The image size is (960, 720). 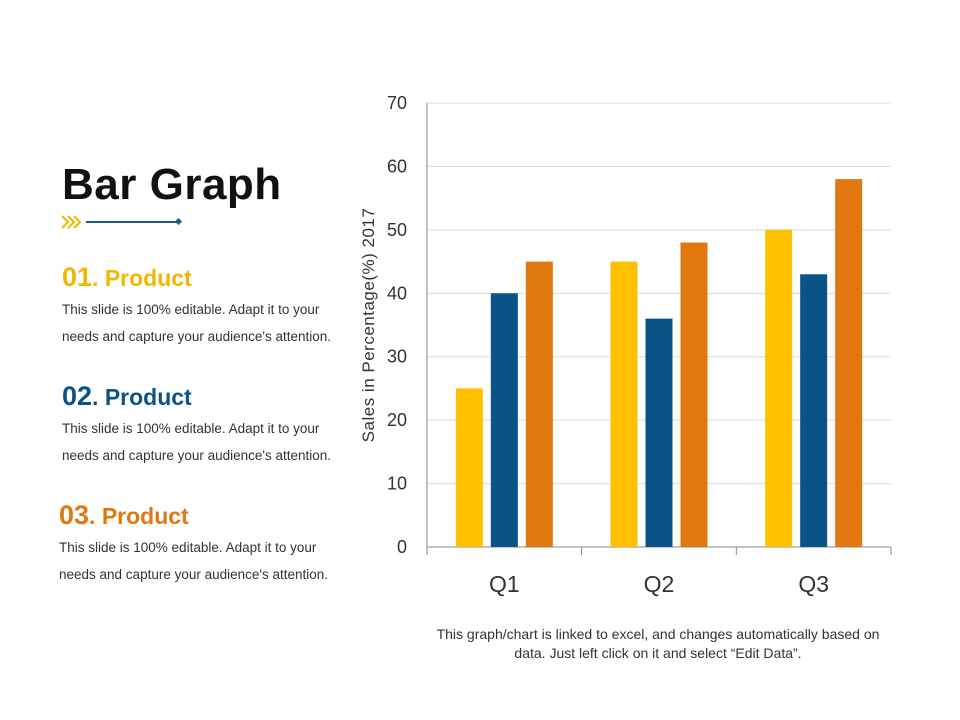 I want to click on product-heading: 01. Product, so click(x=207, y=277).